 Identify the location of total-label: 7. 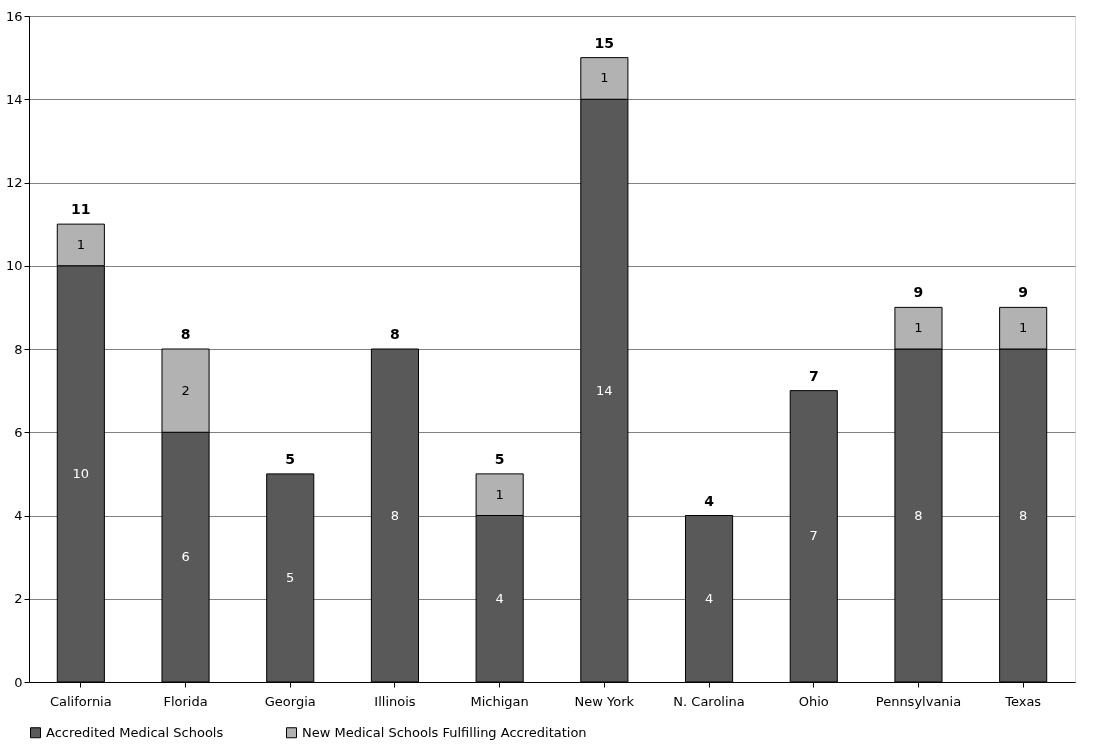
(813, 375).